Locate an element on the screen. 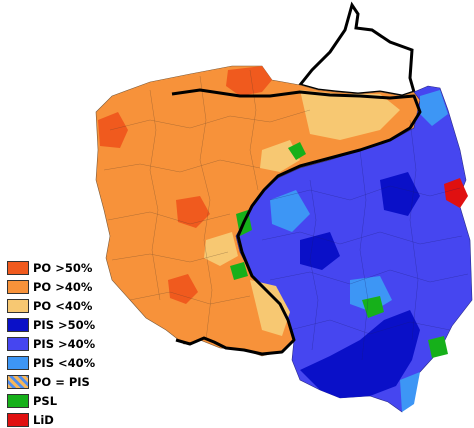  lid-patch is located at coordinates (456, 193).